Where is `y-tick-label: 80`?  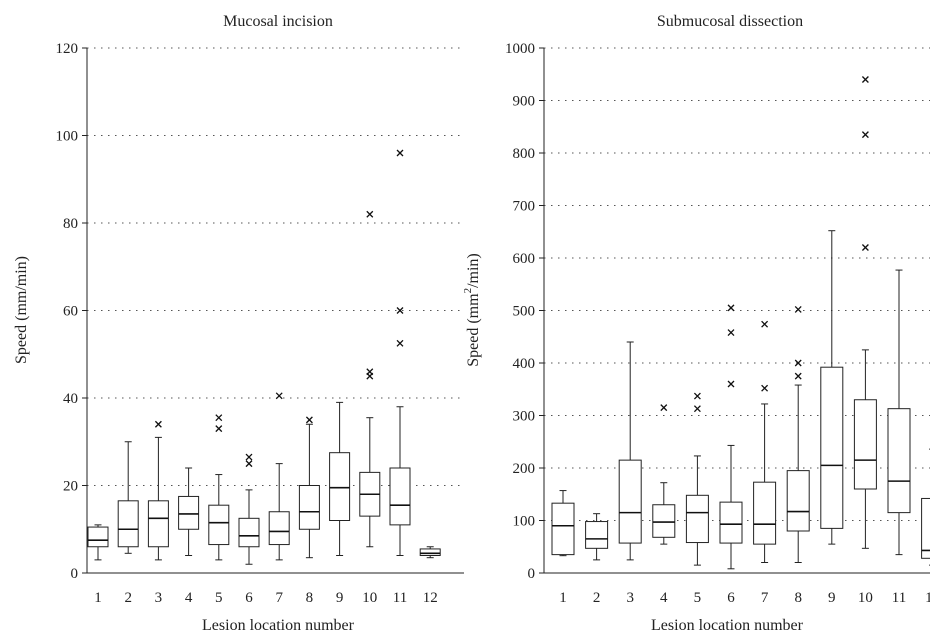
y-tick-label: 80 is located at coordinates (70, 224).